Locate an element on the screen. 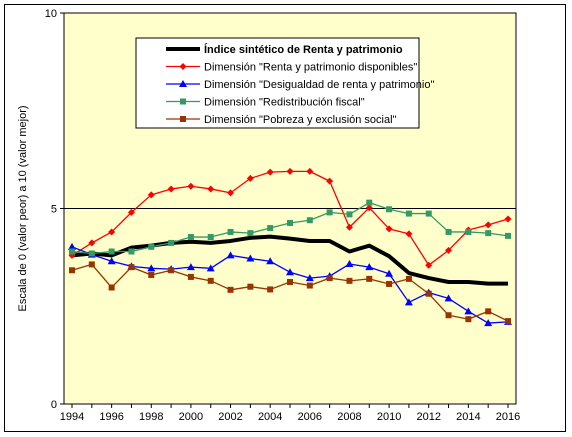 This screenshot has width=572, height=437. series-line is located at coordinates (289, 260).